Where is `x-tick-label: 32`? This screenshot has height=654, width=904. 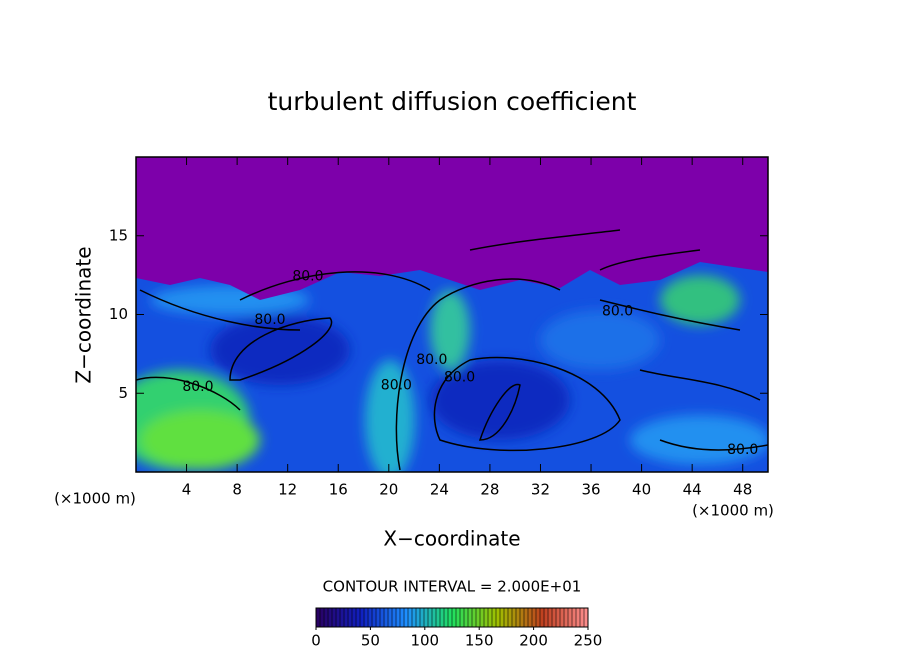 x-tick-label: 32 is located at coordinates (540, 490).